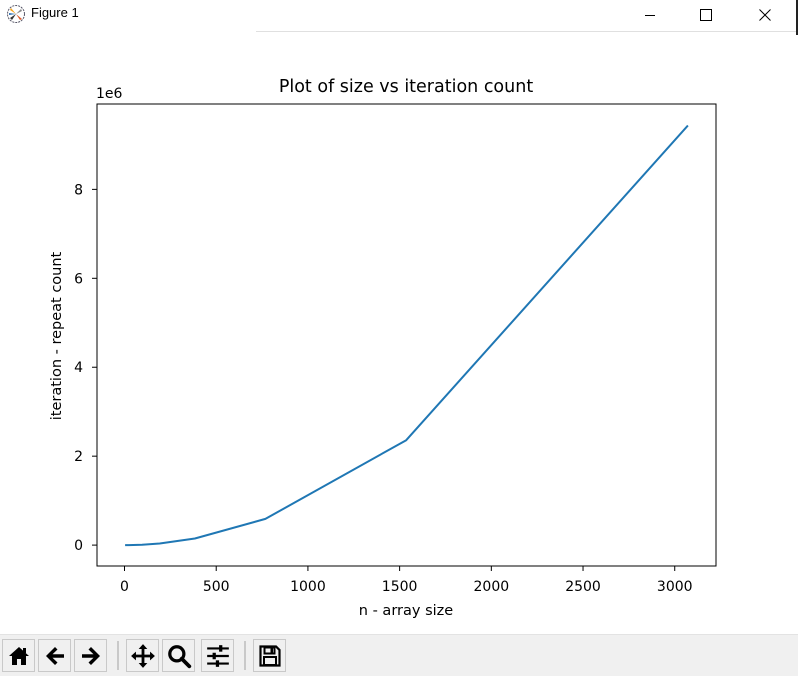 Image resolution: width=798 pixels, height=676 pixels. Describe the element at coordinates (16, 14) in the screenshot. I see `matplotlib-logo-icon` at that location.